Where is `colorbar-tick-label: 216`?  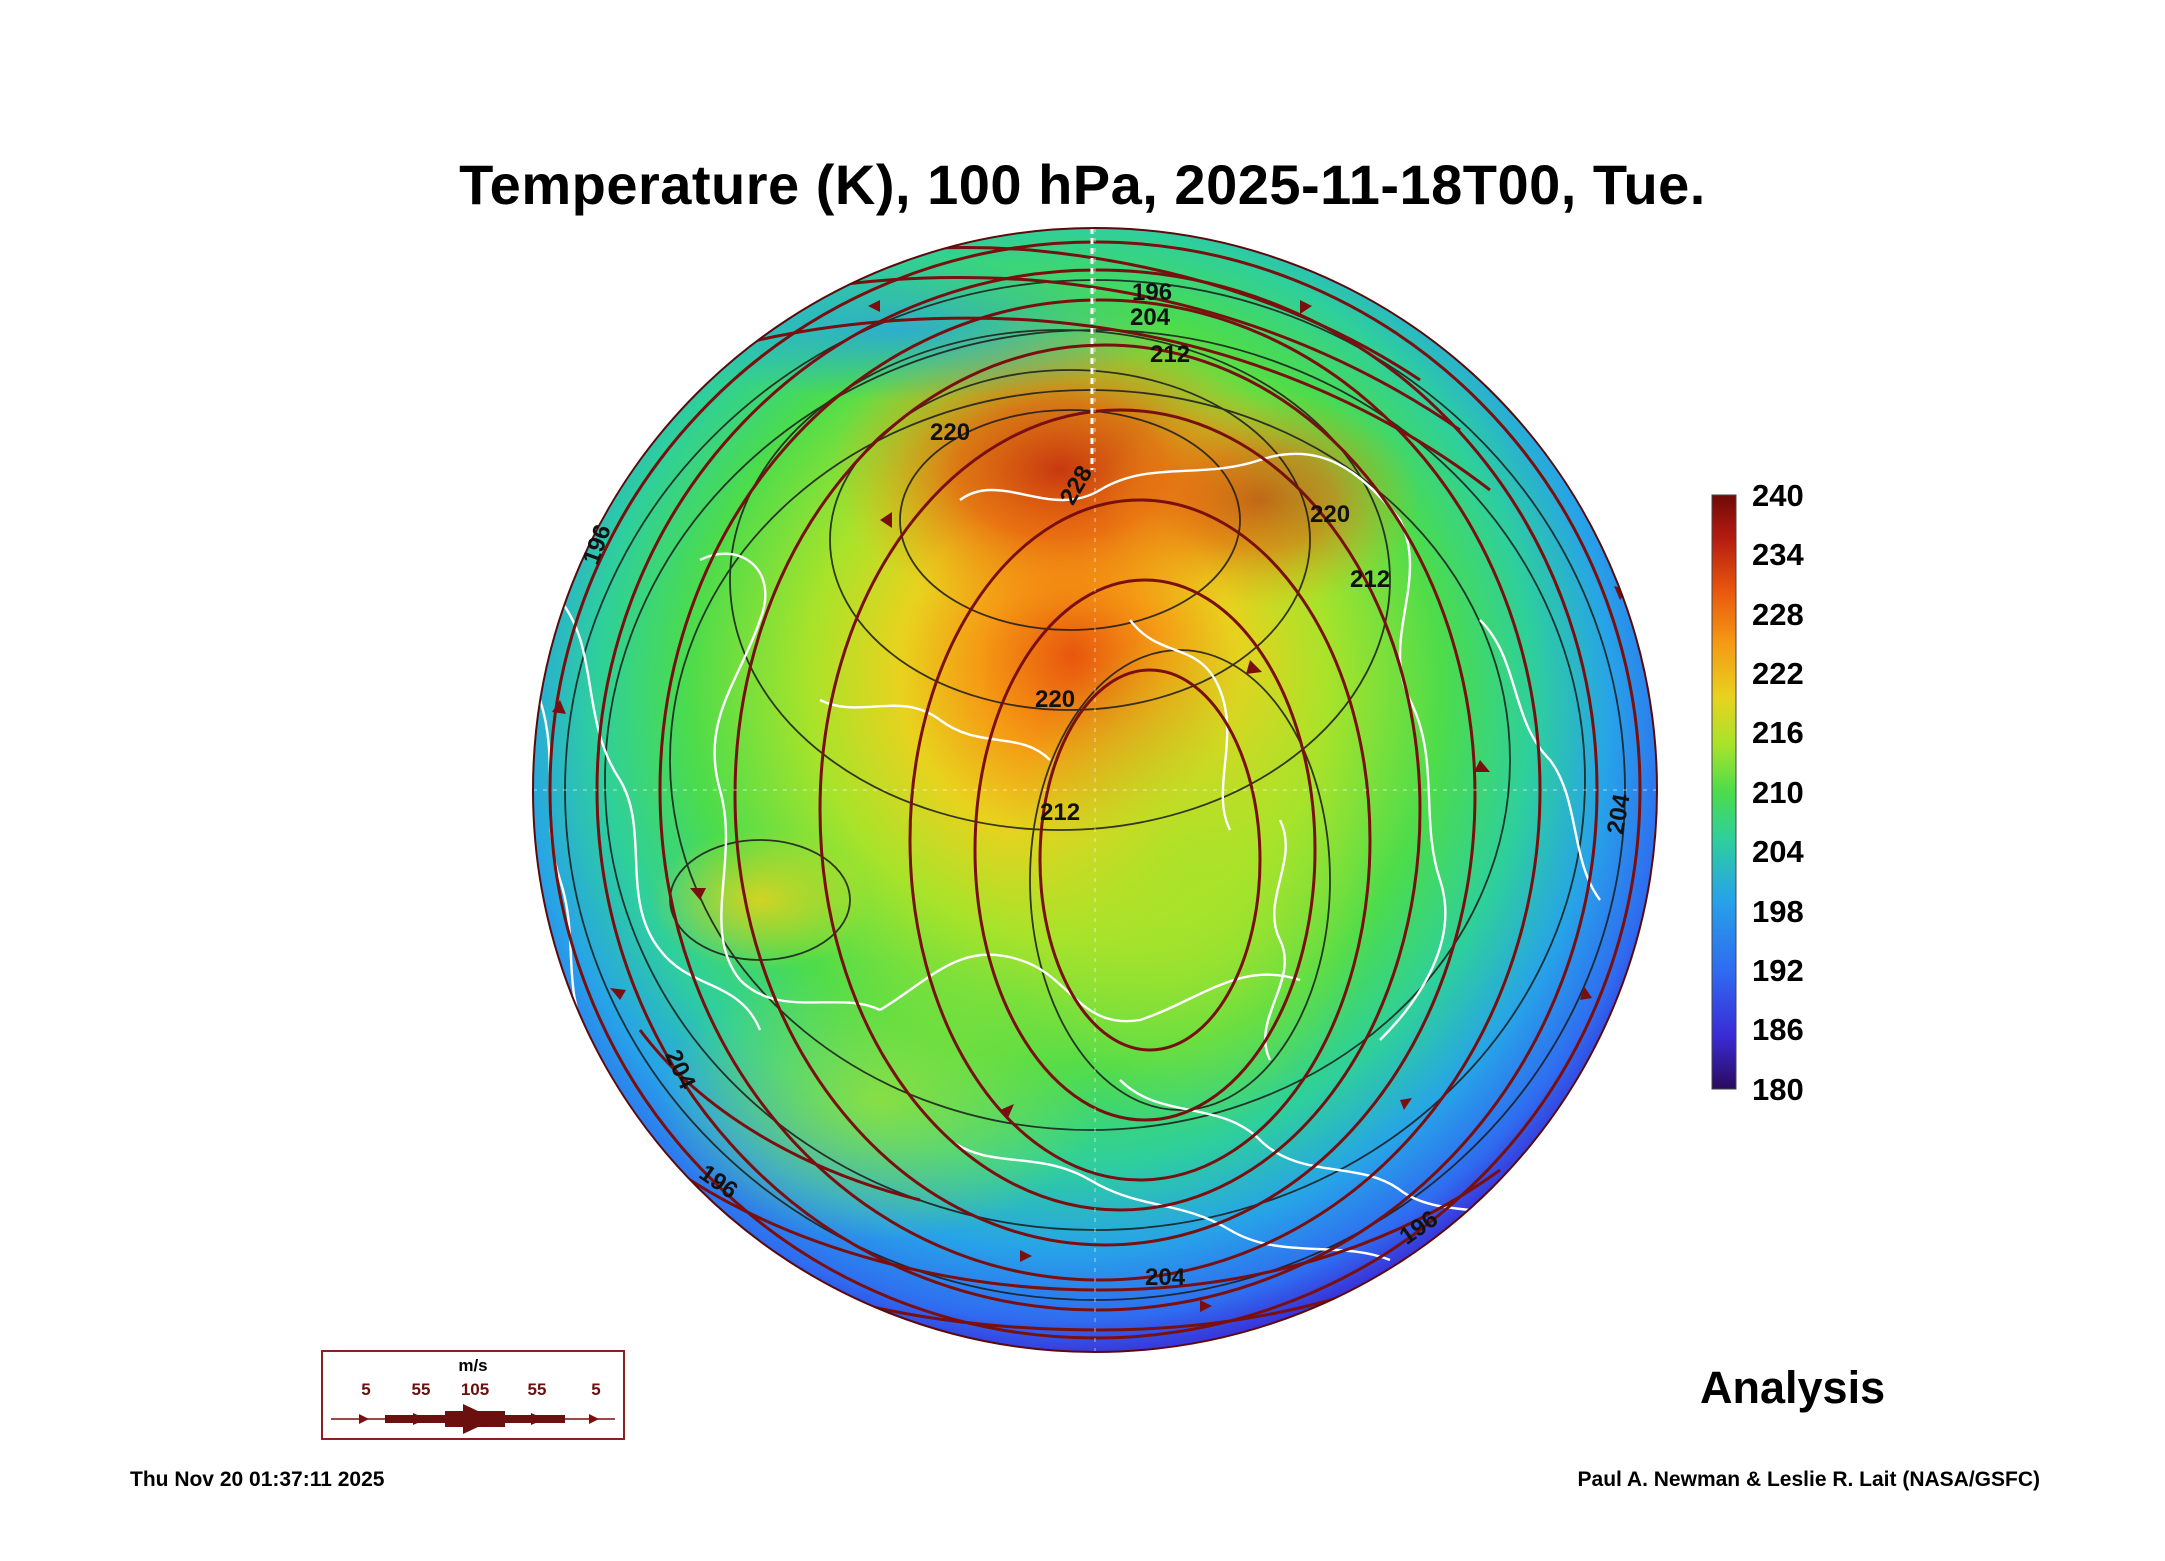 colorbar-tick-label: 216 is located at coordinates (1778, 732).